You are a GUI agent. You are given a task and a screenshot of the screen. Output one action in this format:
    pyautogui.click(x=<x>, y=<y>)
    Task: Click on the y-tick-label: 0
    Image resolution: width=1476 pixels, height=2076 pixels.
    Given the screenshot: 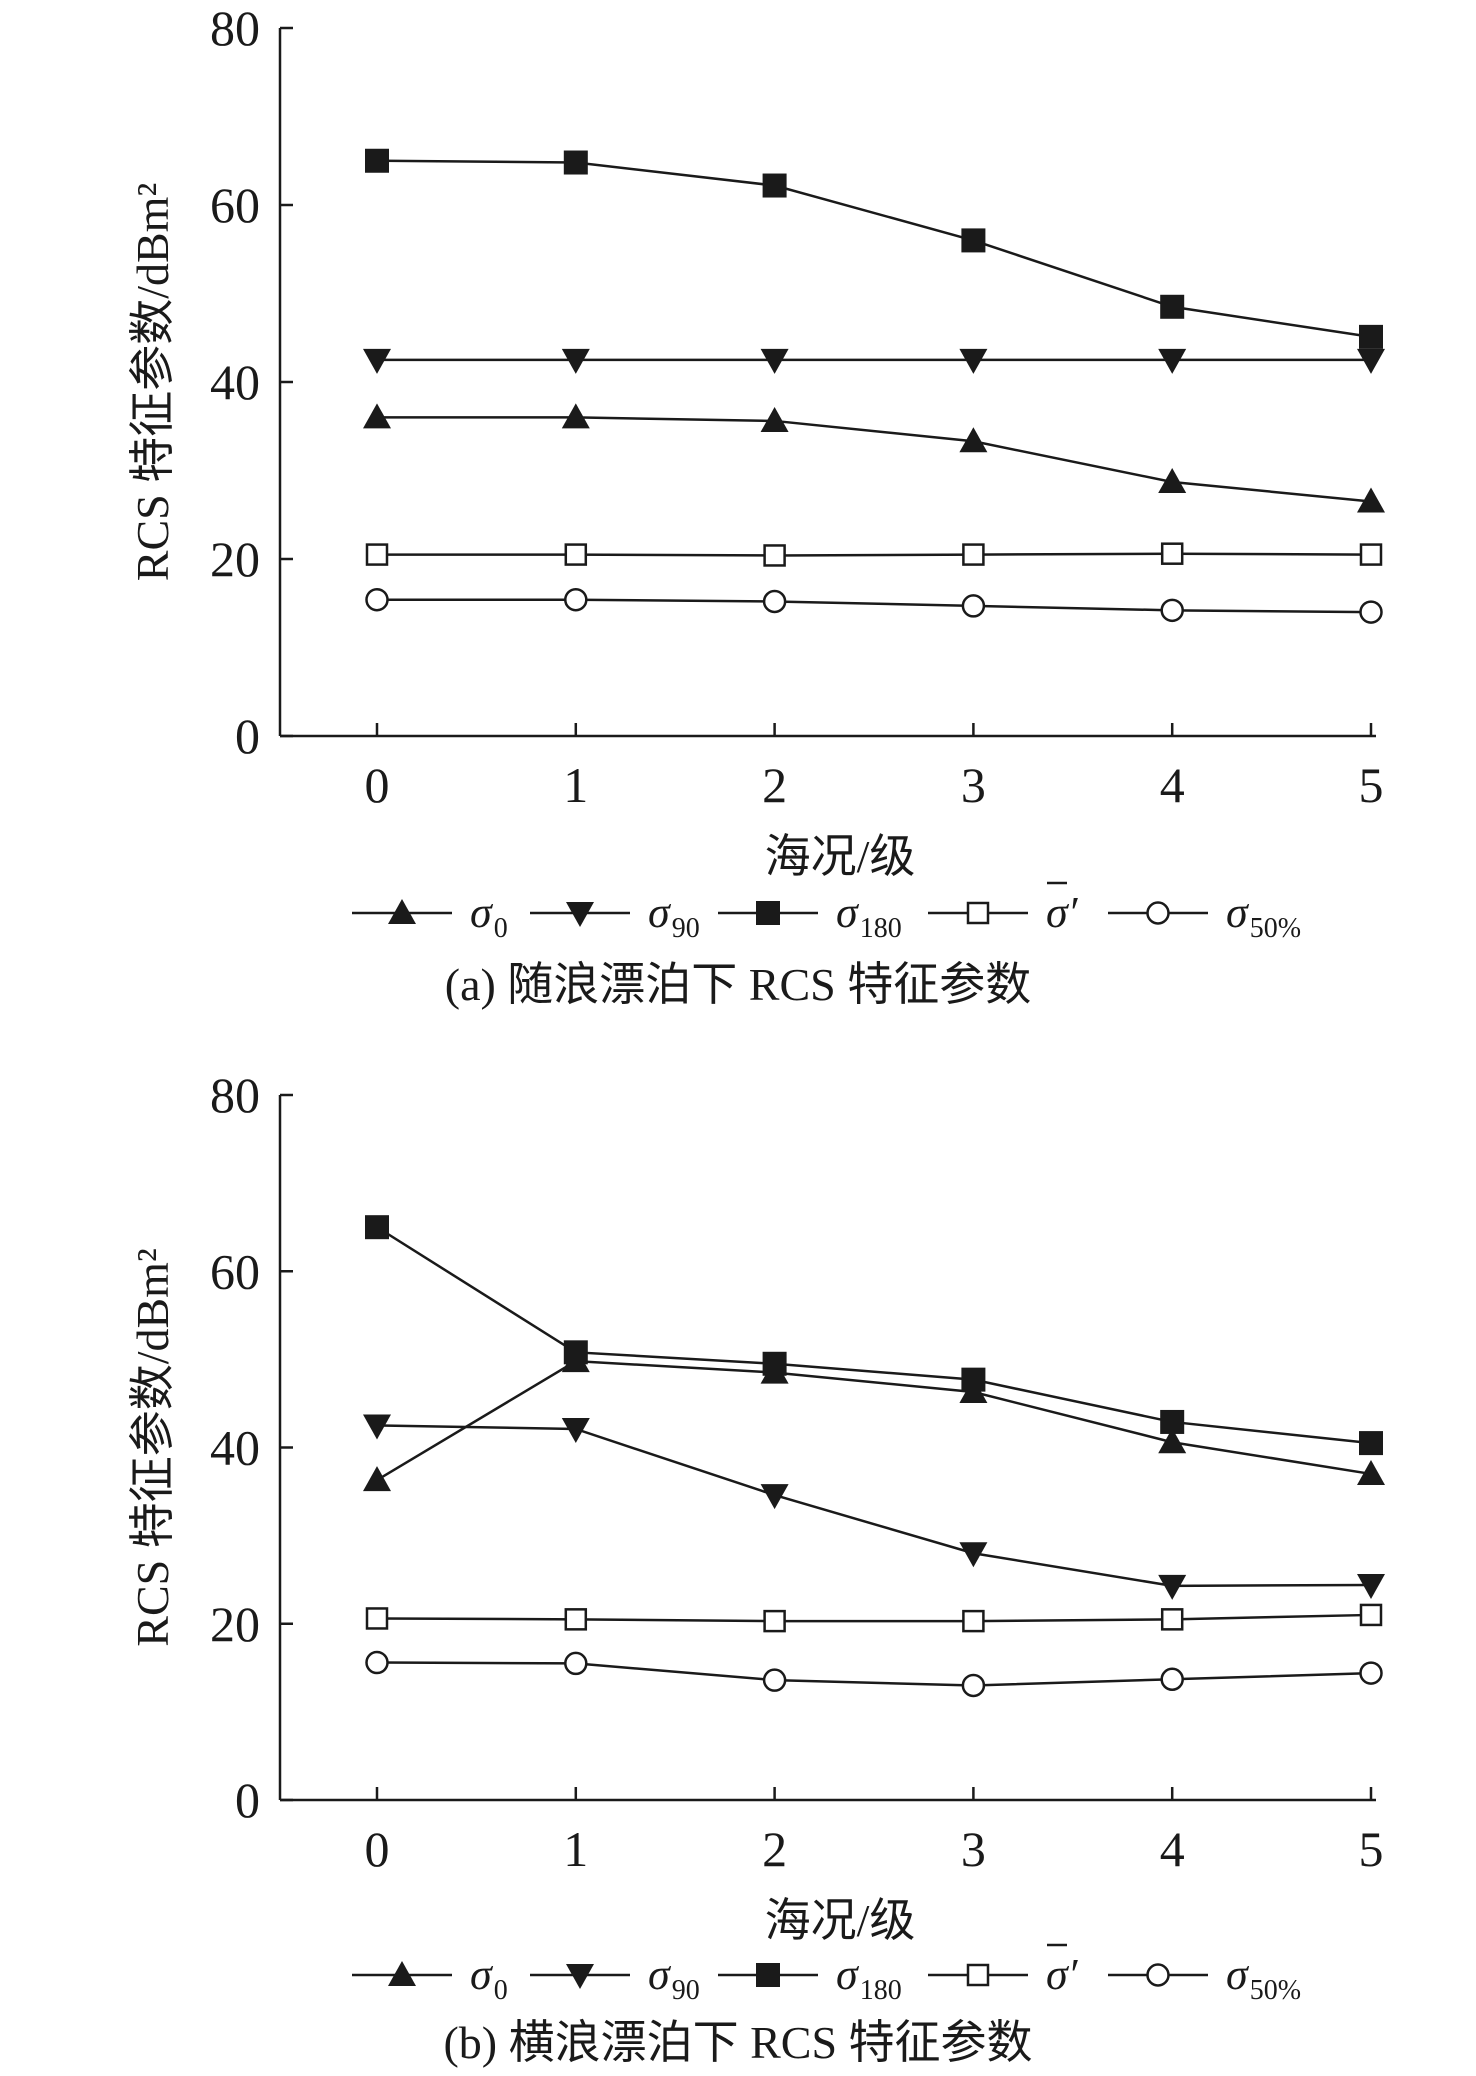 What is the action you would take?
    pyautogui.click(x=247, y=736)
    